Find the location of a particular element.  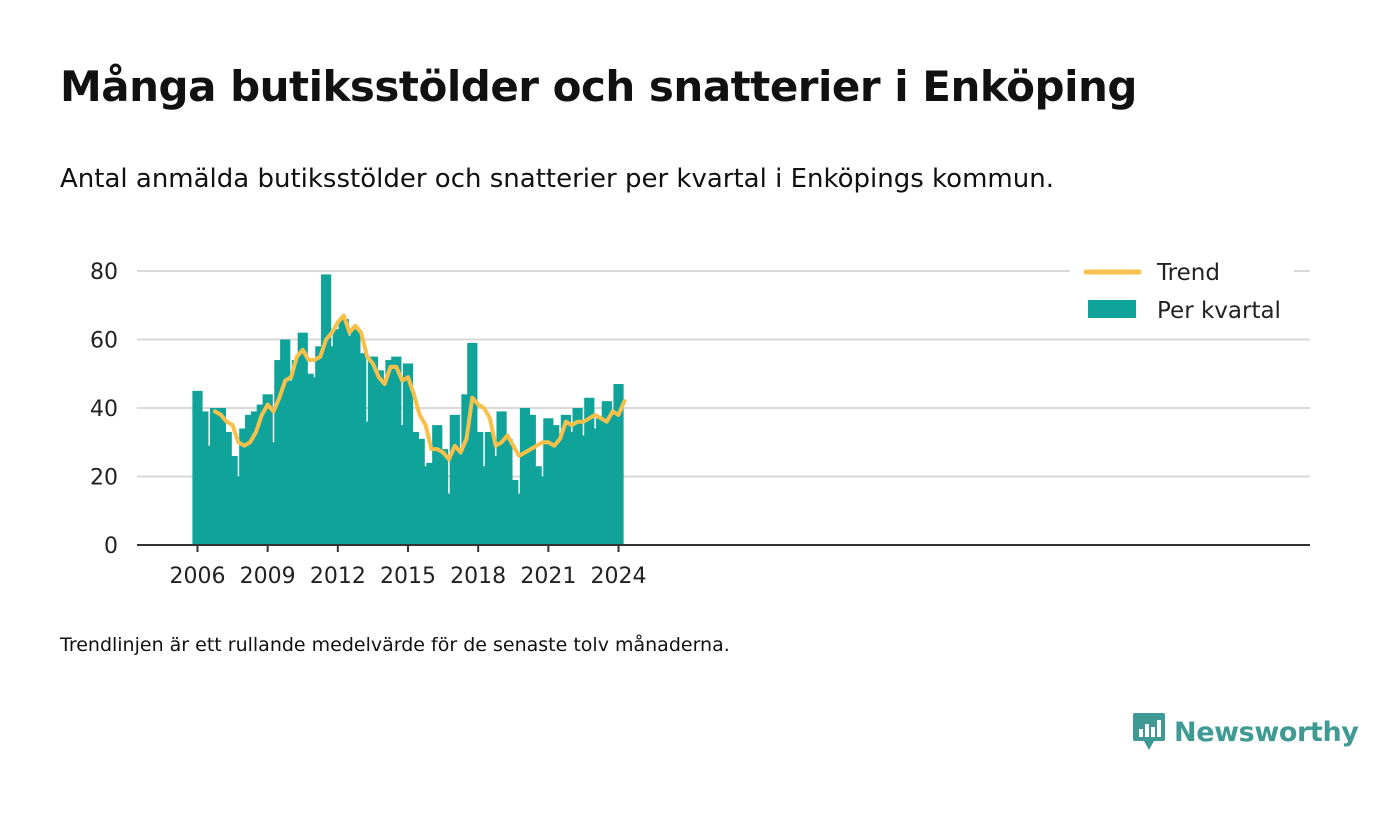

bar-2019-Q3 is located at coordinates (513, 512).